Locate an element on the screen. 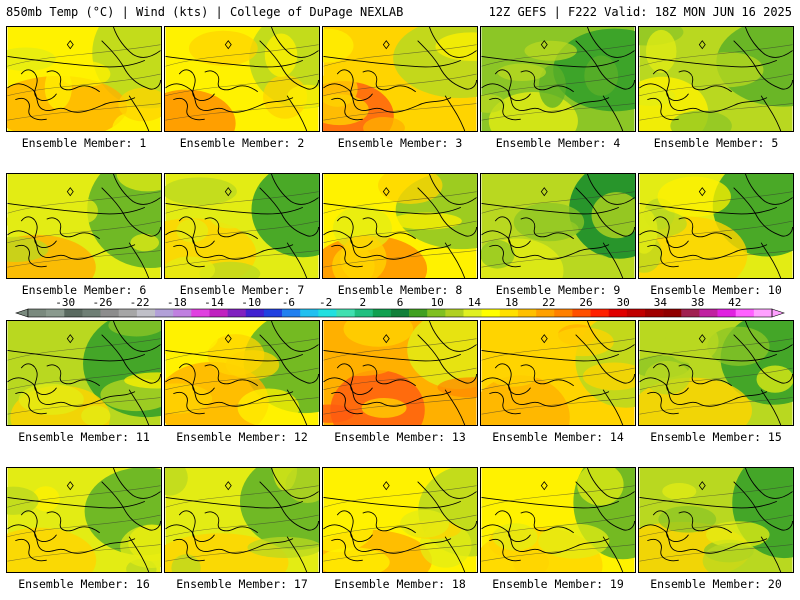 This screenshot has width=800, height=600. colorbar-tick-label: 6 is located at coordinates (400, 302).